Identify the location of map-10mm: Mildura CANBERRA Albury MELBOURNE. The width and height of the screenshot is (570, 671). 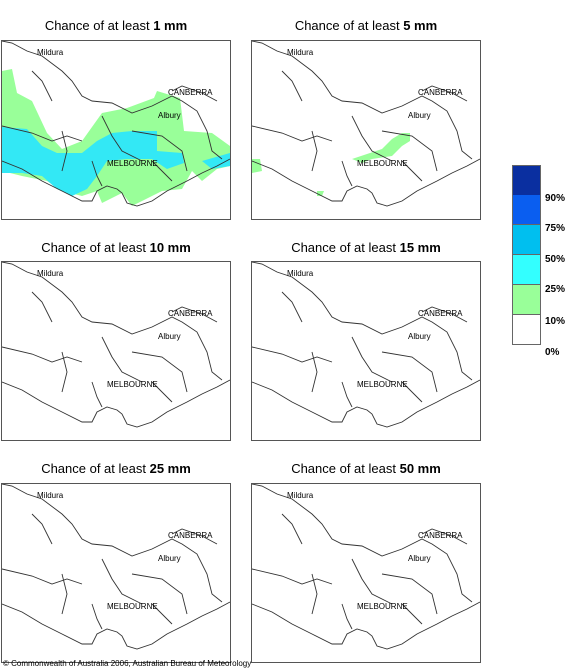
(116, 351).